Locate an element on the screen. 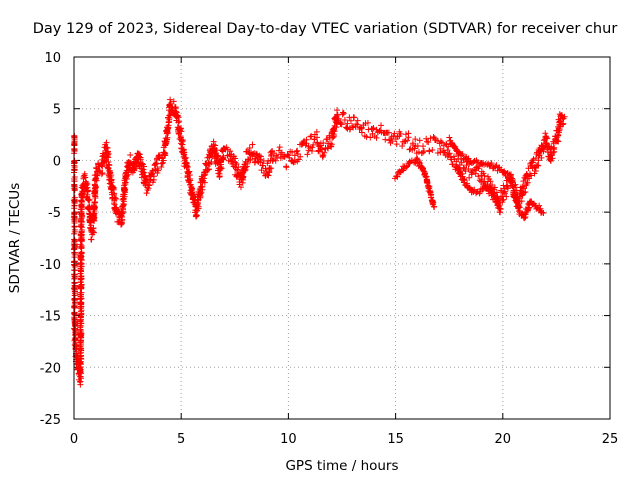  y-tick-label: 0 is located at coordinates (57, 161).